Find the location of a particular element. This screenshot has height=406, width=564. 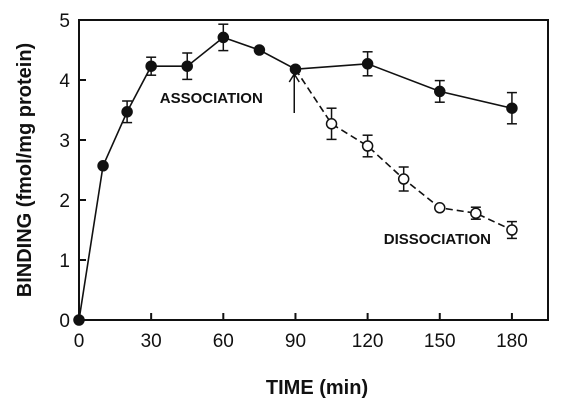

arrow-head is located at coordinates (294, 77).